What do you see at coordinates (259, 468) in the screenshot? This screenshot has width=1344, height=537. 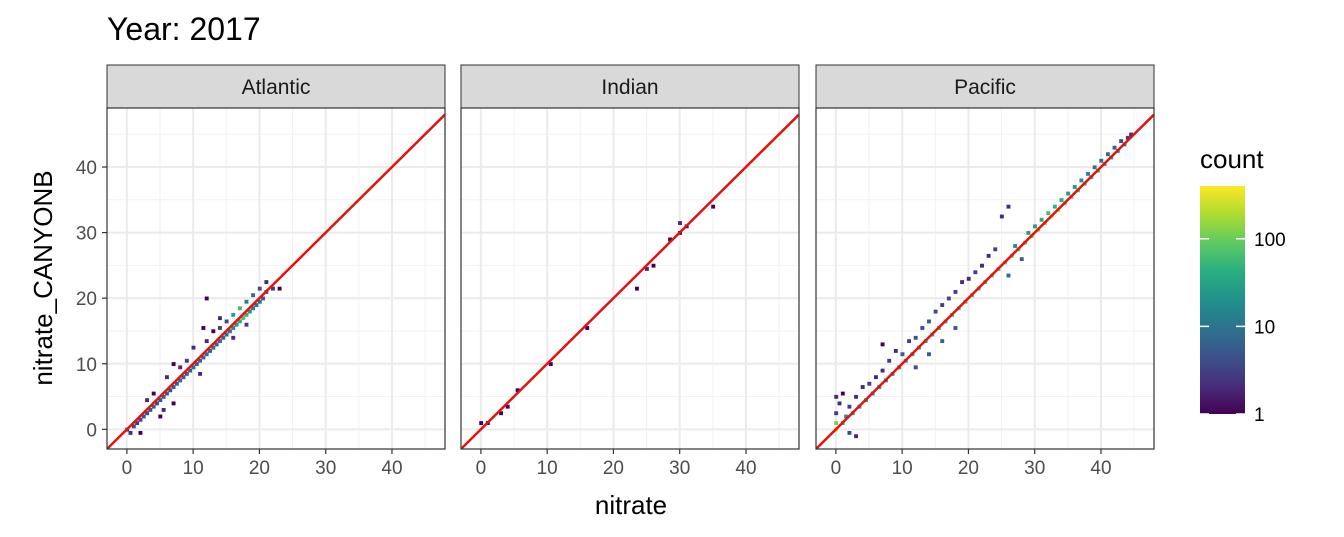 I see `x-tick-label: 20` at bounding box center [259, 468].